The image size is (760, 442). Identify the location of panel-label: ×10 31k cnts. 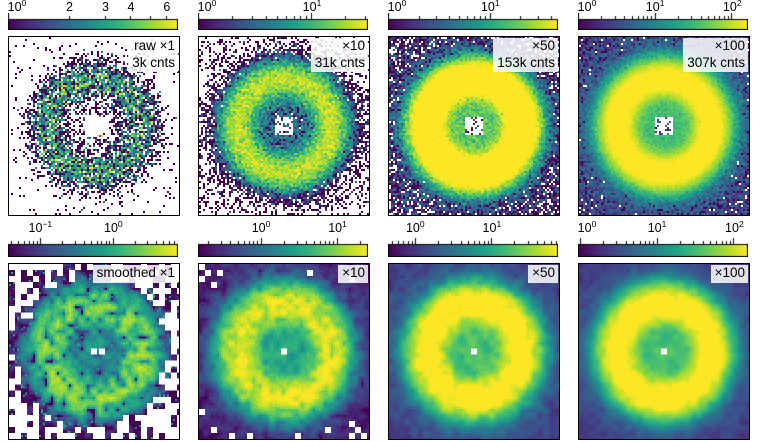
(339, 55).